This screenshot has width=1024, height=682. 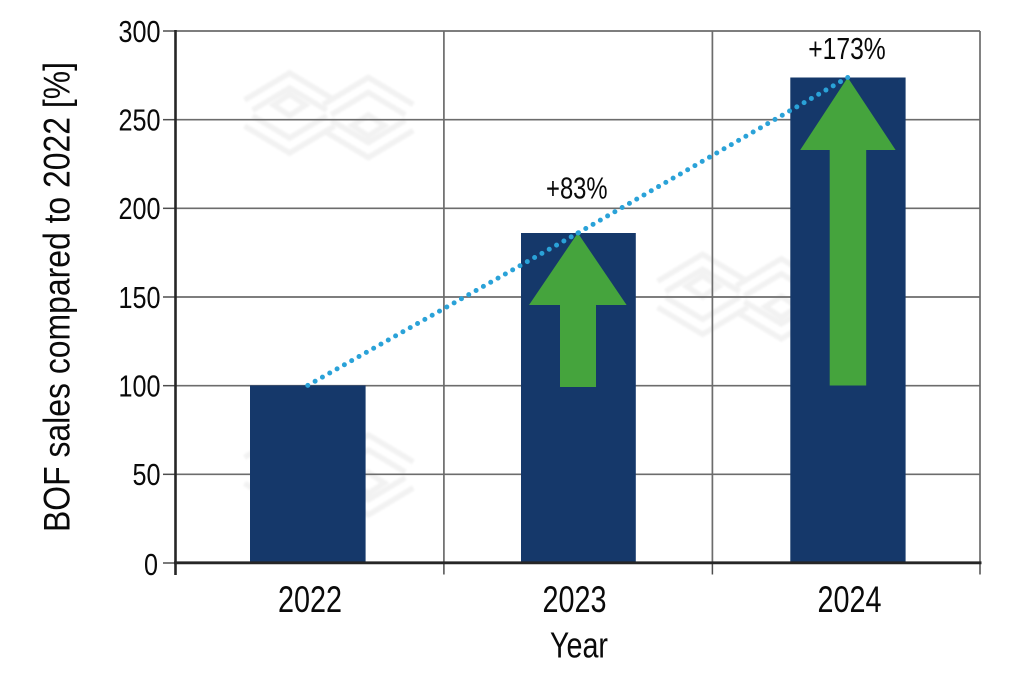 What do you see at coordinates (140, 209) in the screenshot?
I see `svg-text: 200` at bounding box center [140, 209].